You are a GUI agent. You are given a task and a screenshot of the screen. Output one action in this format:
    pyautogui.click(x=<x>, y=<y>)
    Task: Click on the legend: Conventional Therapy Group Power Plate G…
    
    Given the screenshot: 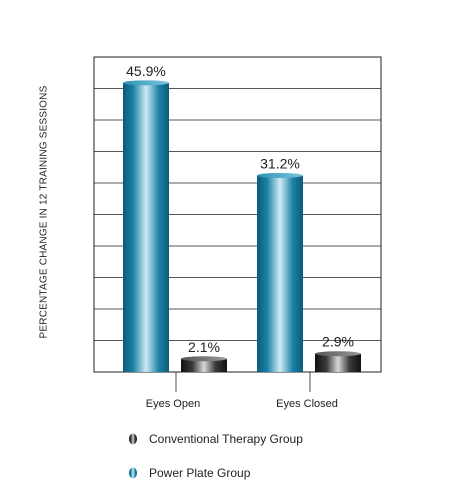 What is the action you would take?
    pyautogui.click(x=215, y=456)
    